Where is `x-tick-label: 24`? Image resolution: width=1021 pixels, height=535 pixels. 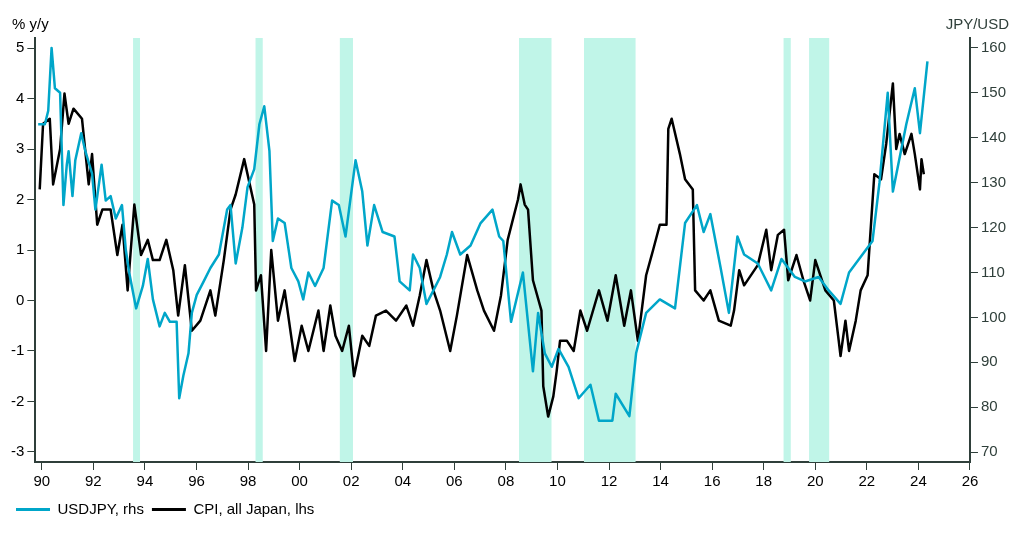 x-tick-label: 24 is located at coordinates (918, 481).